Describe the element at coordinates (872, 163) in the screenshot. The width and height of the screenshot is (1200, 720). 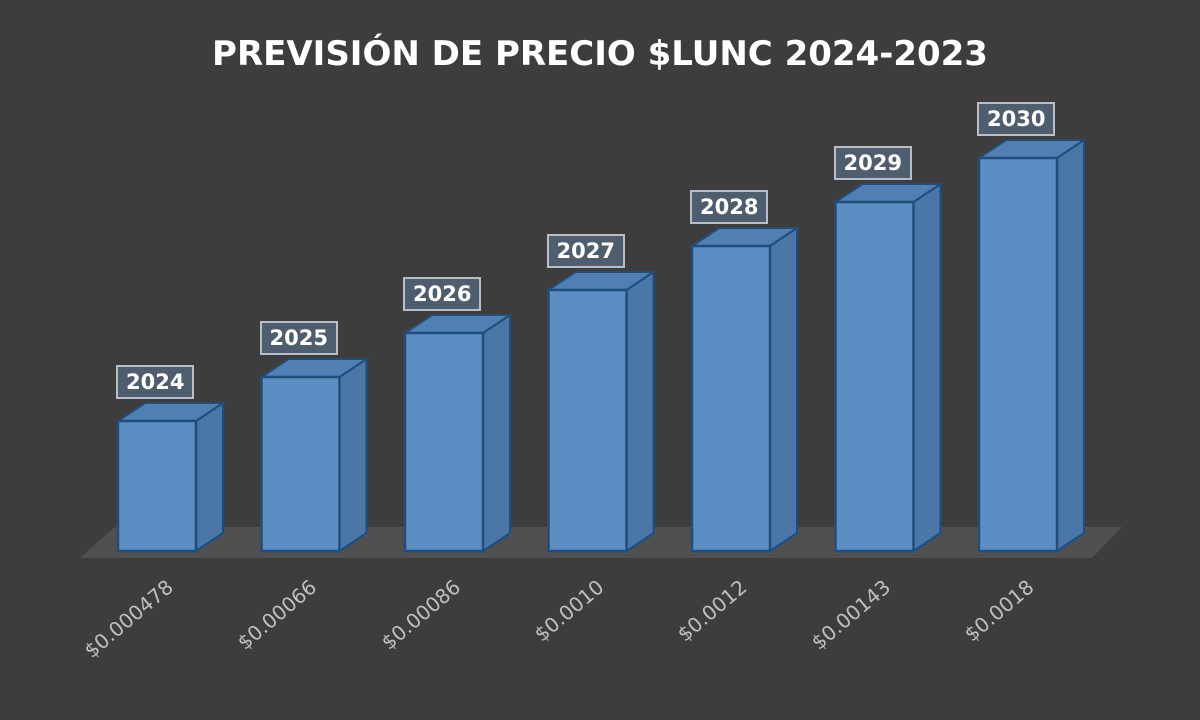
I see `data-label: 2029` at that location.